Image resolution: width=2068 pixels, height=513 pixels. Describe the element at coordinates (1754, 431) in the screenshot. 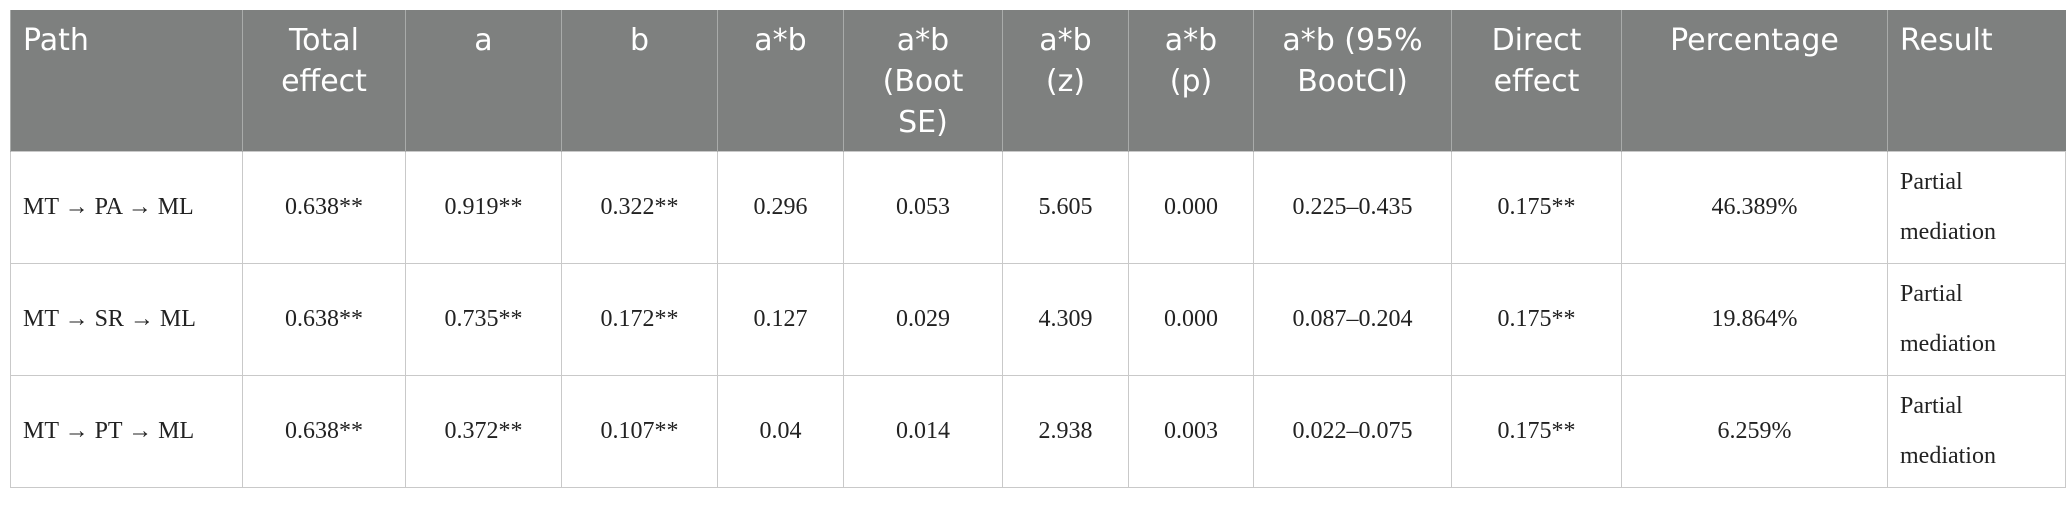

I see `table-cell: 6.259%` at that location.